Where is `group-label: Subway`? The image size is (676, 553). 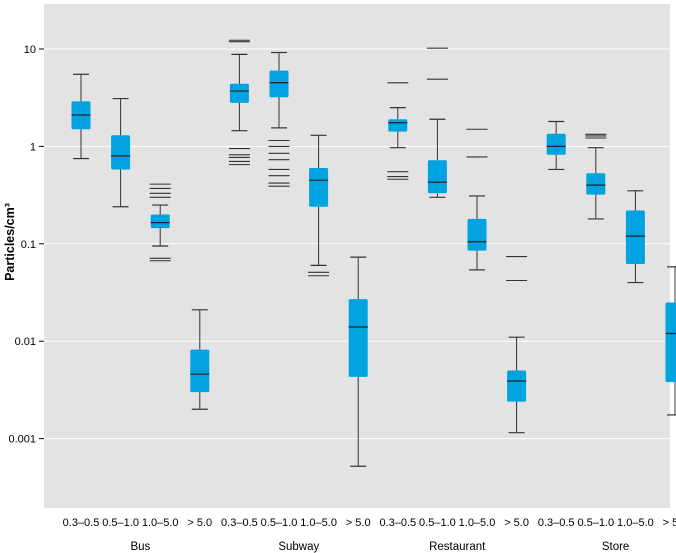
group-label: Subway is located at coordinates (298, 547).